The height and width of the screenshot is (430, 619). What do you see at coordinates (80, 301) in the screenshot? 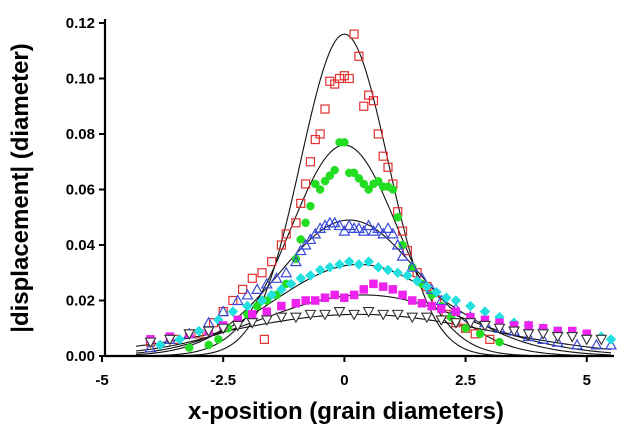
I see `y-tick-label: 0.02` at bounding box center [80, 301].